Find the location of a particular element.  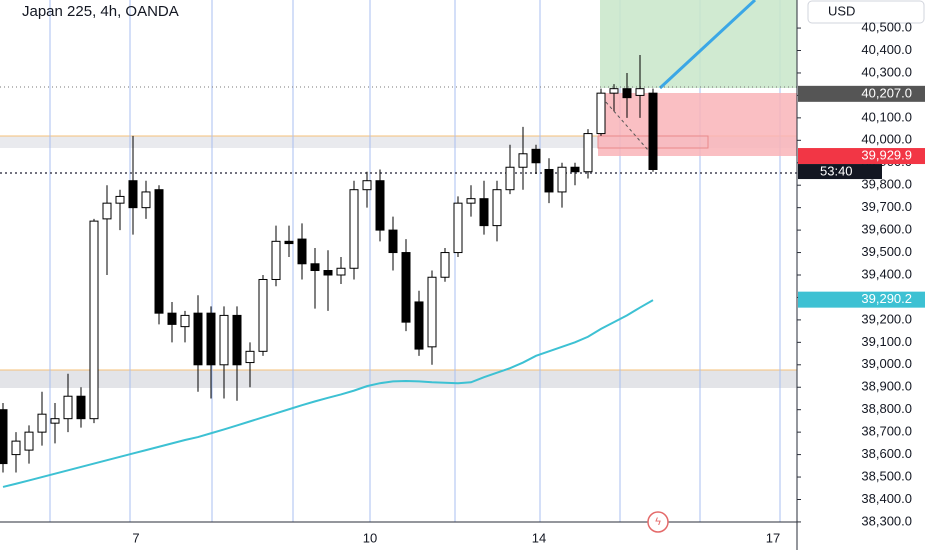

y-tick-label: 40,500.0 is located at coordinates (886, 26).